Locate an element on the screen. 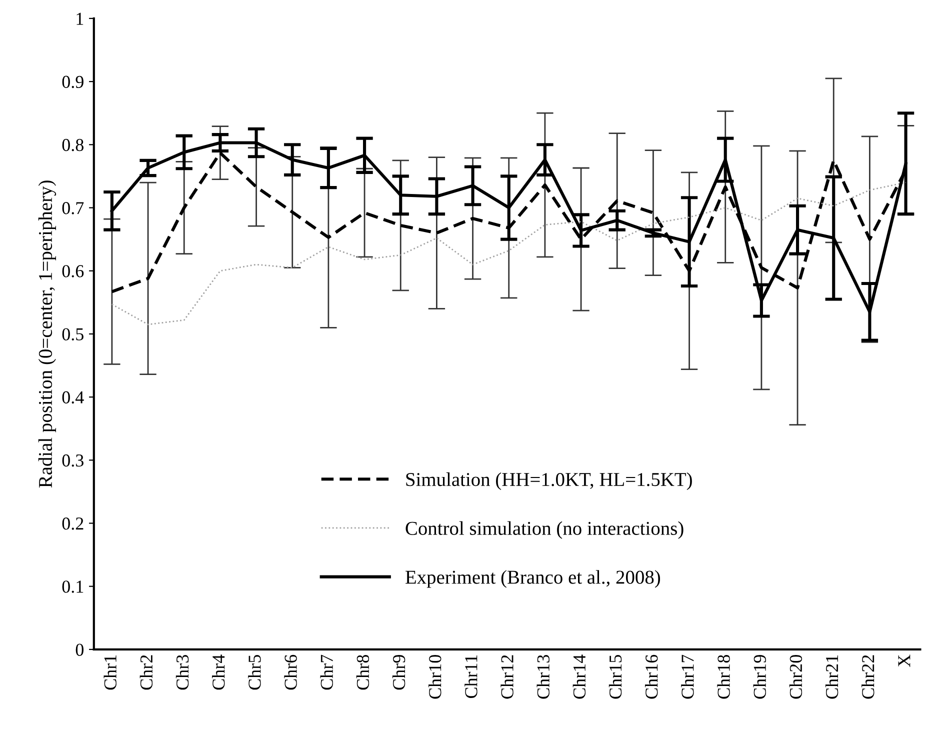  x-tick-label: Chr4 is located at coordinates (218, 672).